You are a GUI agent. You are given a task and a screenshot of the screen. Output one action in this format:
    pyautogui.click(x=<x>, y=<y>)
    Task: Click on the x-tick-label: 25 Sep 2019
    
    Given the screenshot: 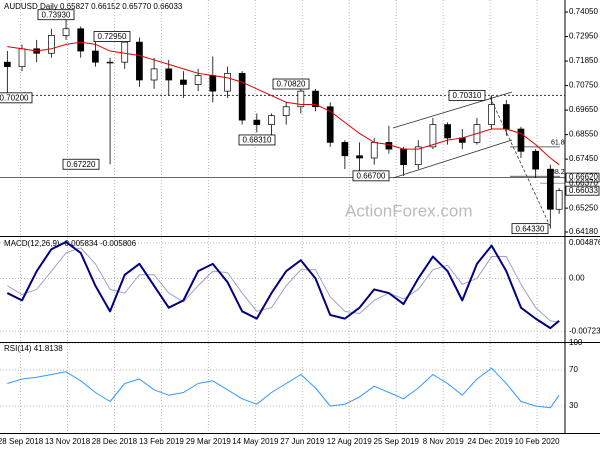 What is the action you would take?
    pyautogui.click(x=397, y=441)
    